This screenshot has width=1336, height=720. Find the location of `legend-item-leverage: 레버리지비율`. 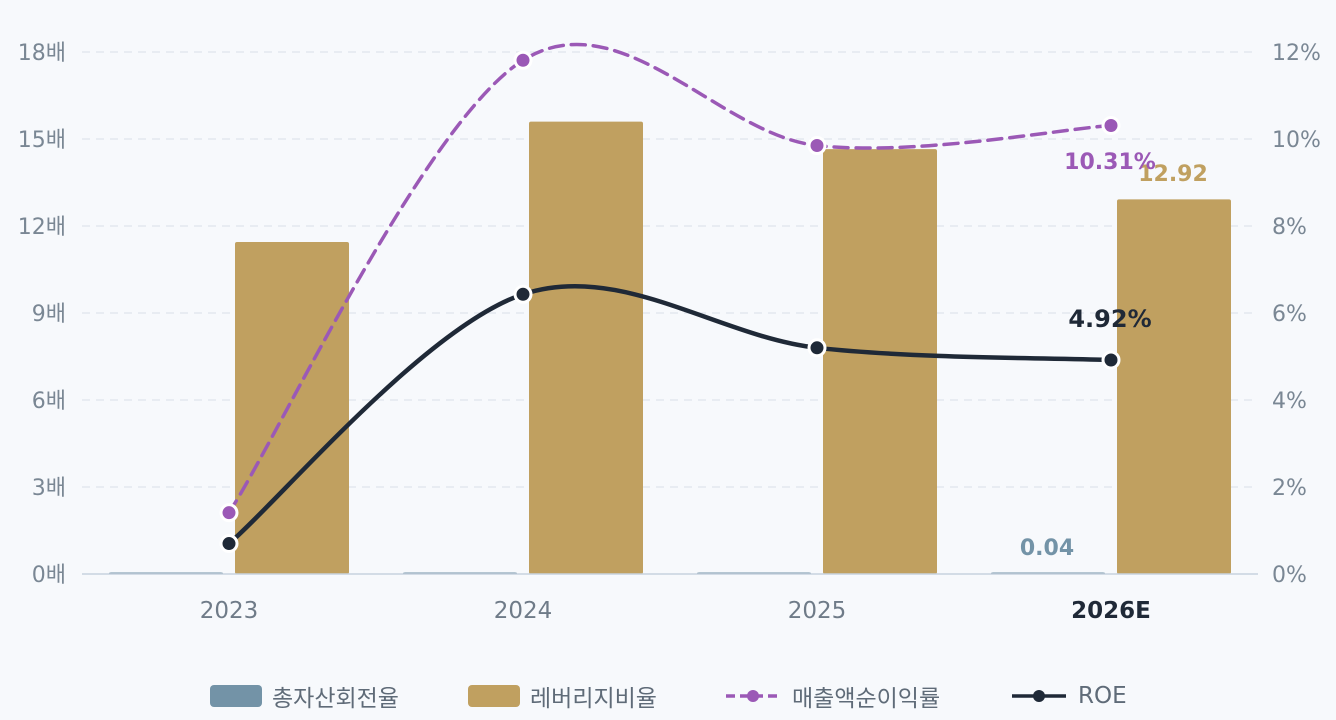

legend-item-leverage: 레버리지비율 is located at coordinates (562, 696).